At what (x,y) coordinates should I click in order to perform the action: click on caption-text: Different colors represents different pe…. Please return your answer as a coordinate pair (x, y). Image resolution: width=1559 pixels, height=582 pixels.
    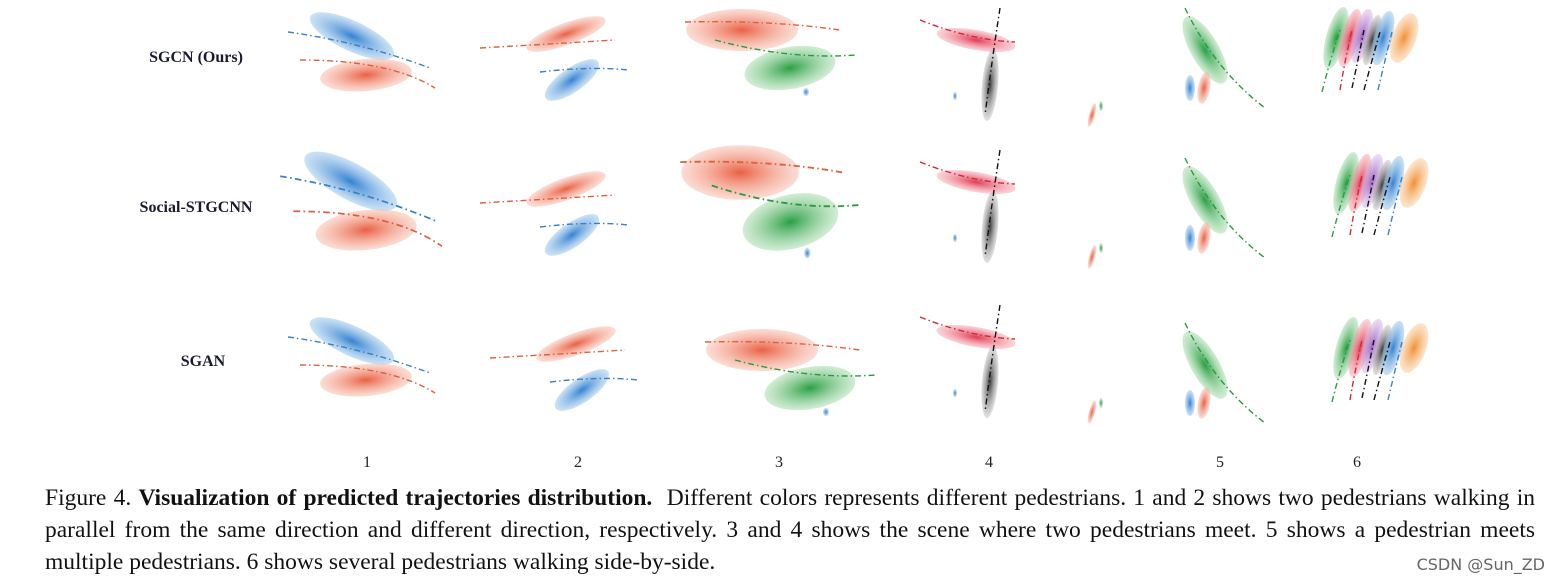
    Looking at the image, I should click on (790, 530).